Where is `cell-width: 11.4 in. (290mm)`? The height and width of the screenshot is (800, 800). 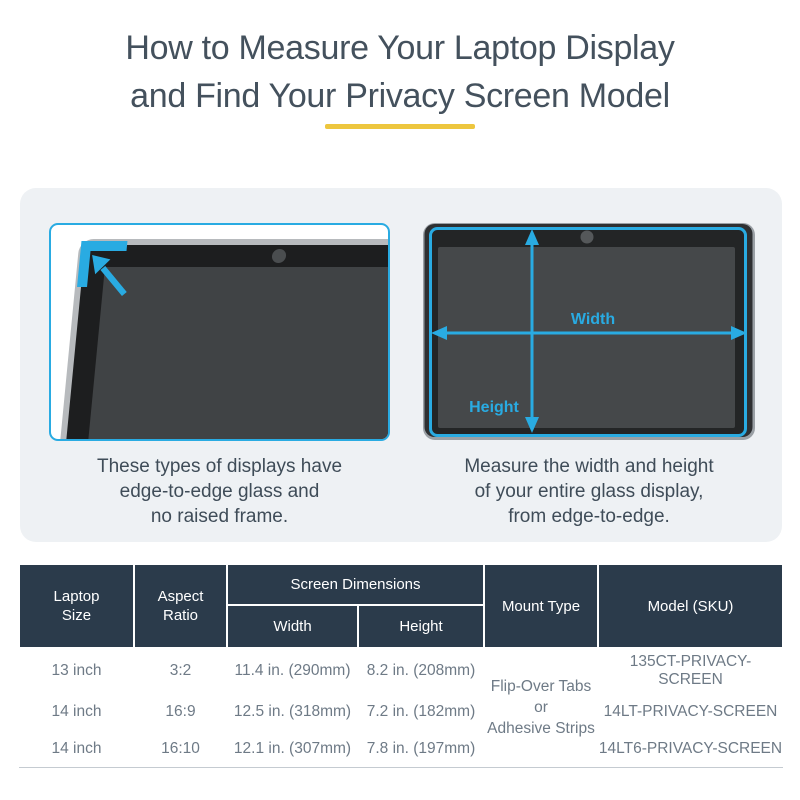 cell-width: 11.4 in. (290mm) is located at coordinates (292, 670).